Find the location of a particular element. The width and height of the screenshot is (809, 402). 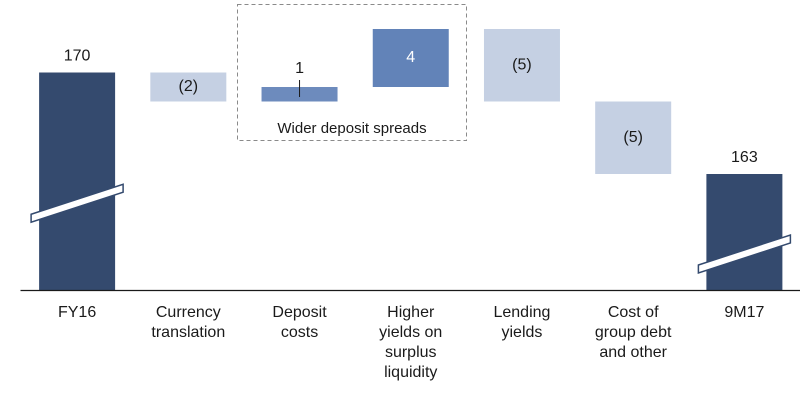

x-tick-label: Cost of group debt and other is located at coordinates (633, 332).